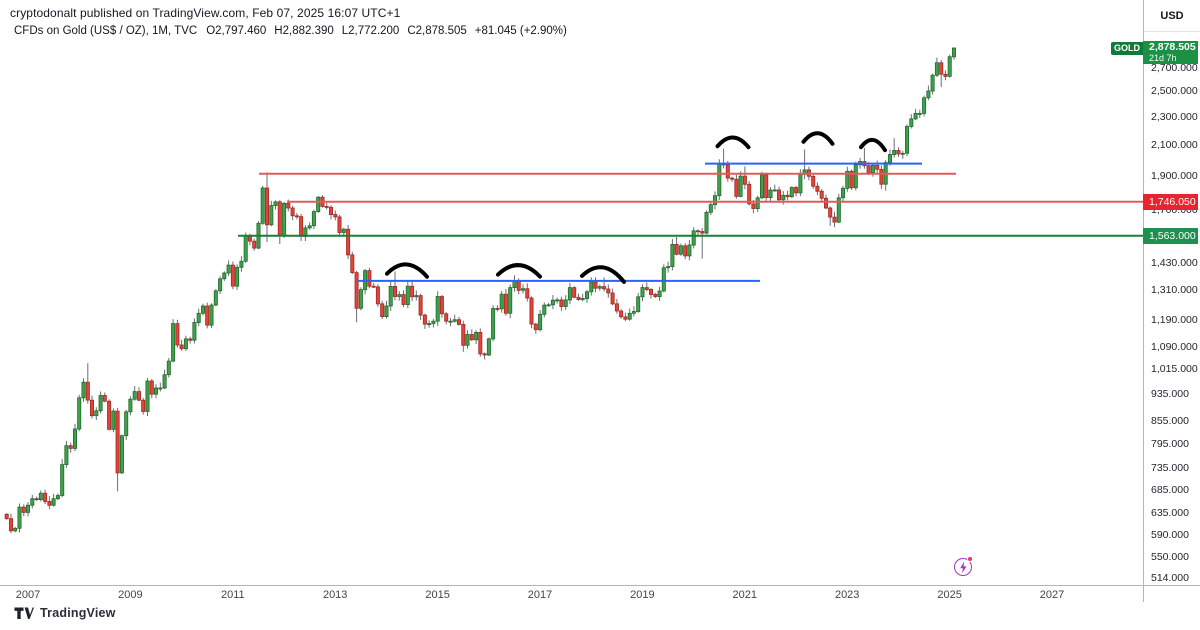  I want to click on price-tick: 2,100.000, so click(1174, 145).